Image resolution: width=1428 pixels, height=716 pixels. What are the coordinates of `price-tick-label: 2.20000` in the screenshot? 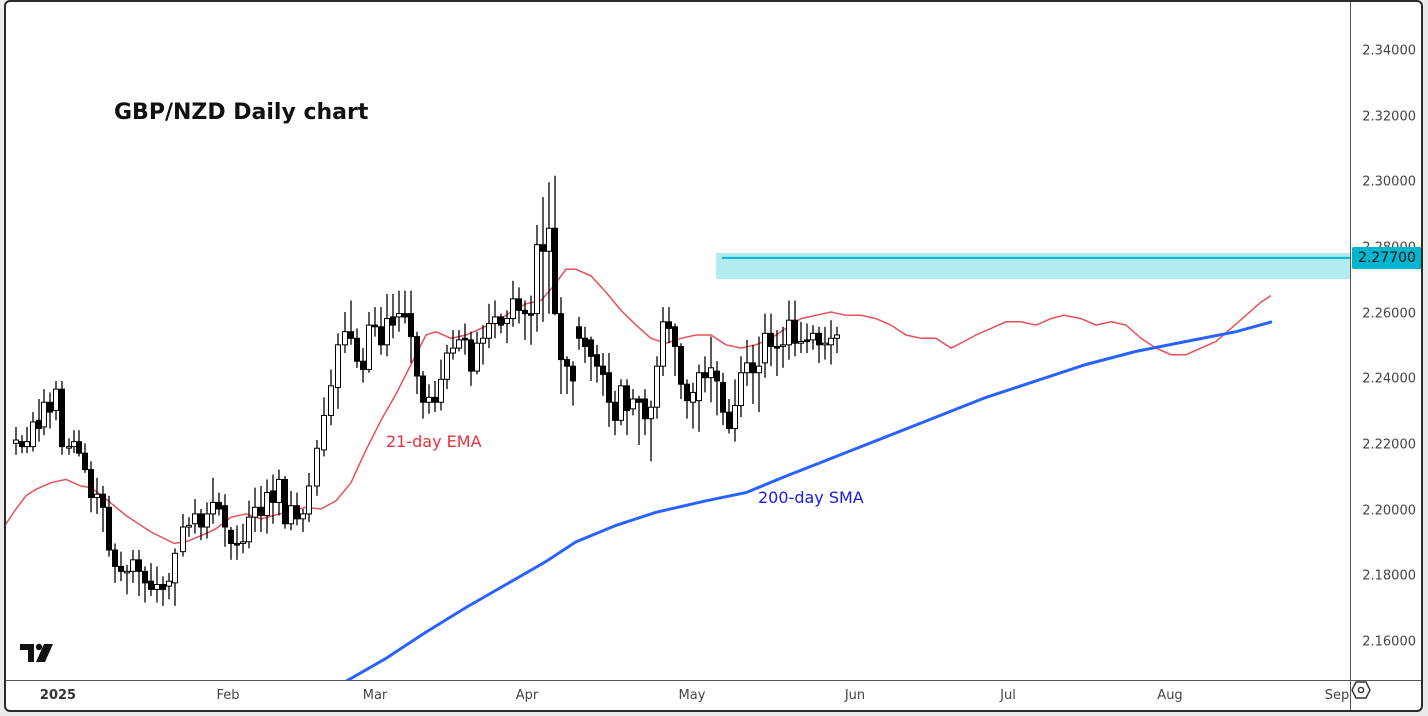 It's located at (1389, 511).